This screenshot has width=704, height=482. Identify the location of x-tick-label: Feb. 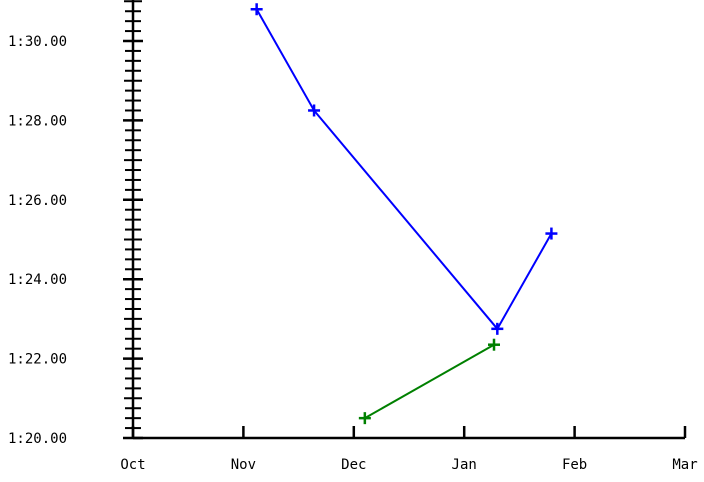
(574, 465).